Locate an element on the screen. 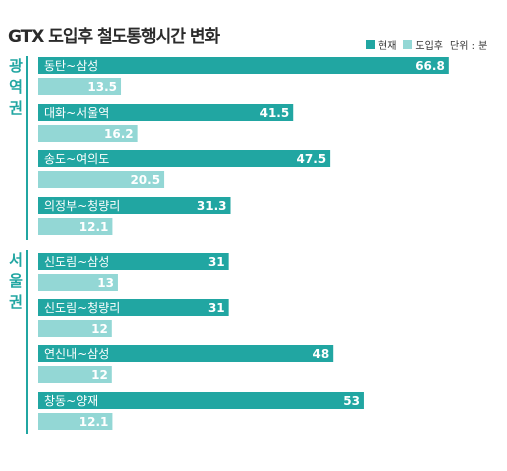  group-label-seoul-char: 권 is located at coordinates (16, 302).